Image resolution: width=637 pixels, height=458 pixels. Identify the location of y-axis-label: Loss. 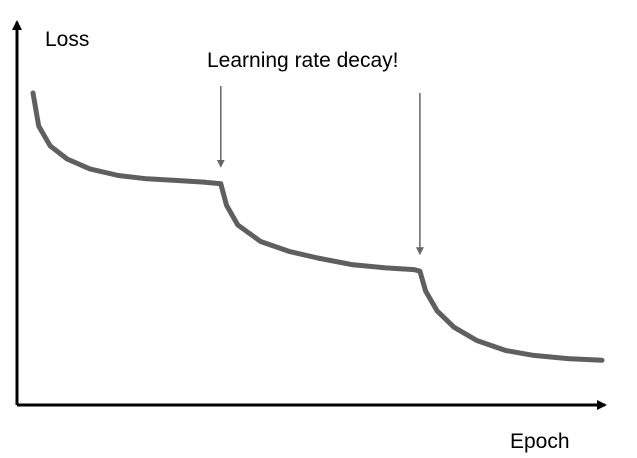
(67, 39).